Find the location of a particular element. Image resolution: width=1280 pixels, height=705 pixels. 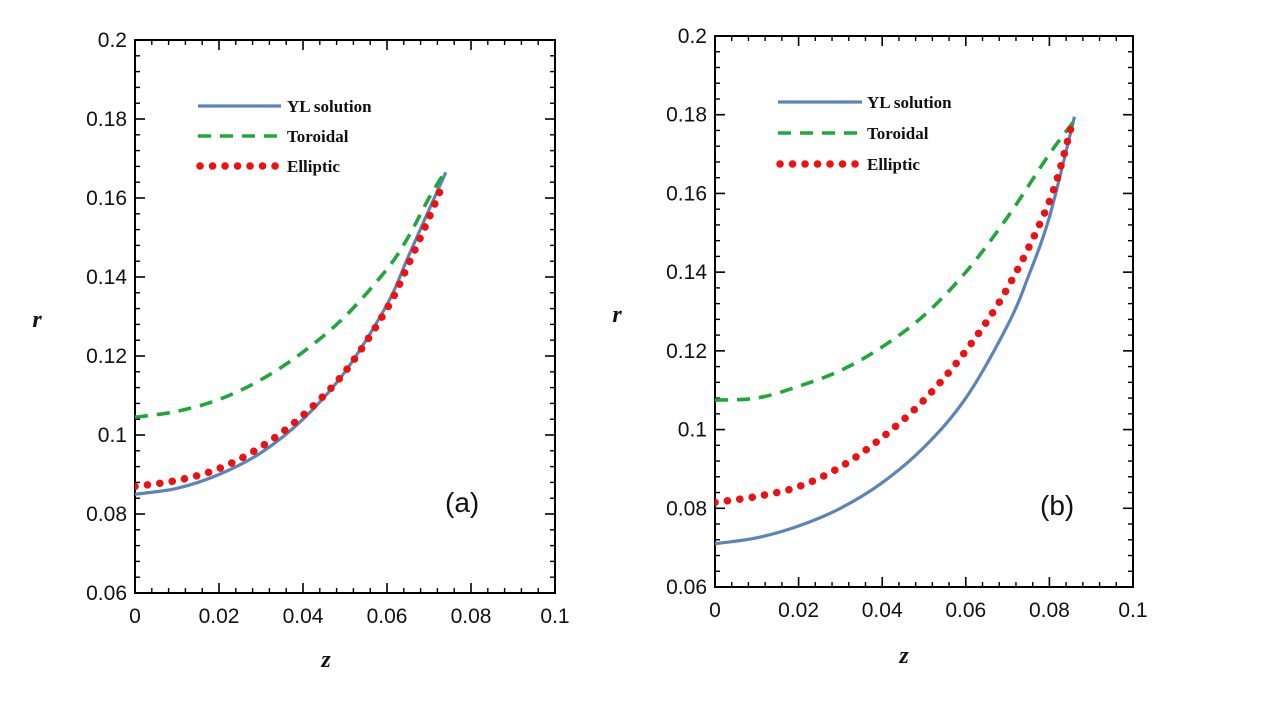

panel-label: (b) is located at coordinates (1057, 505).